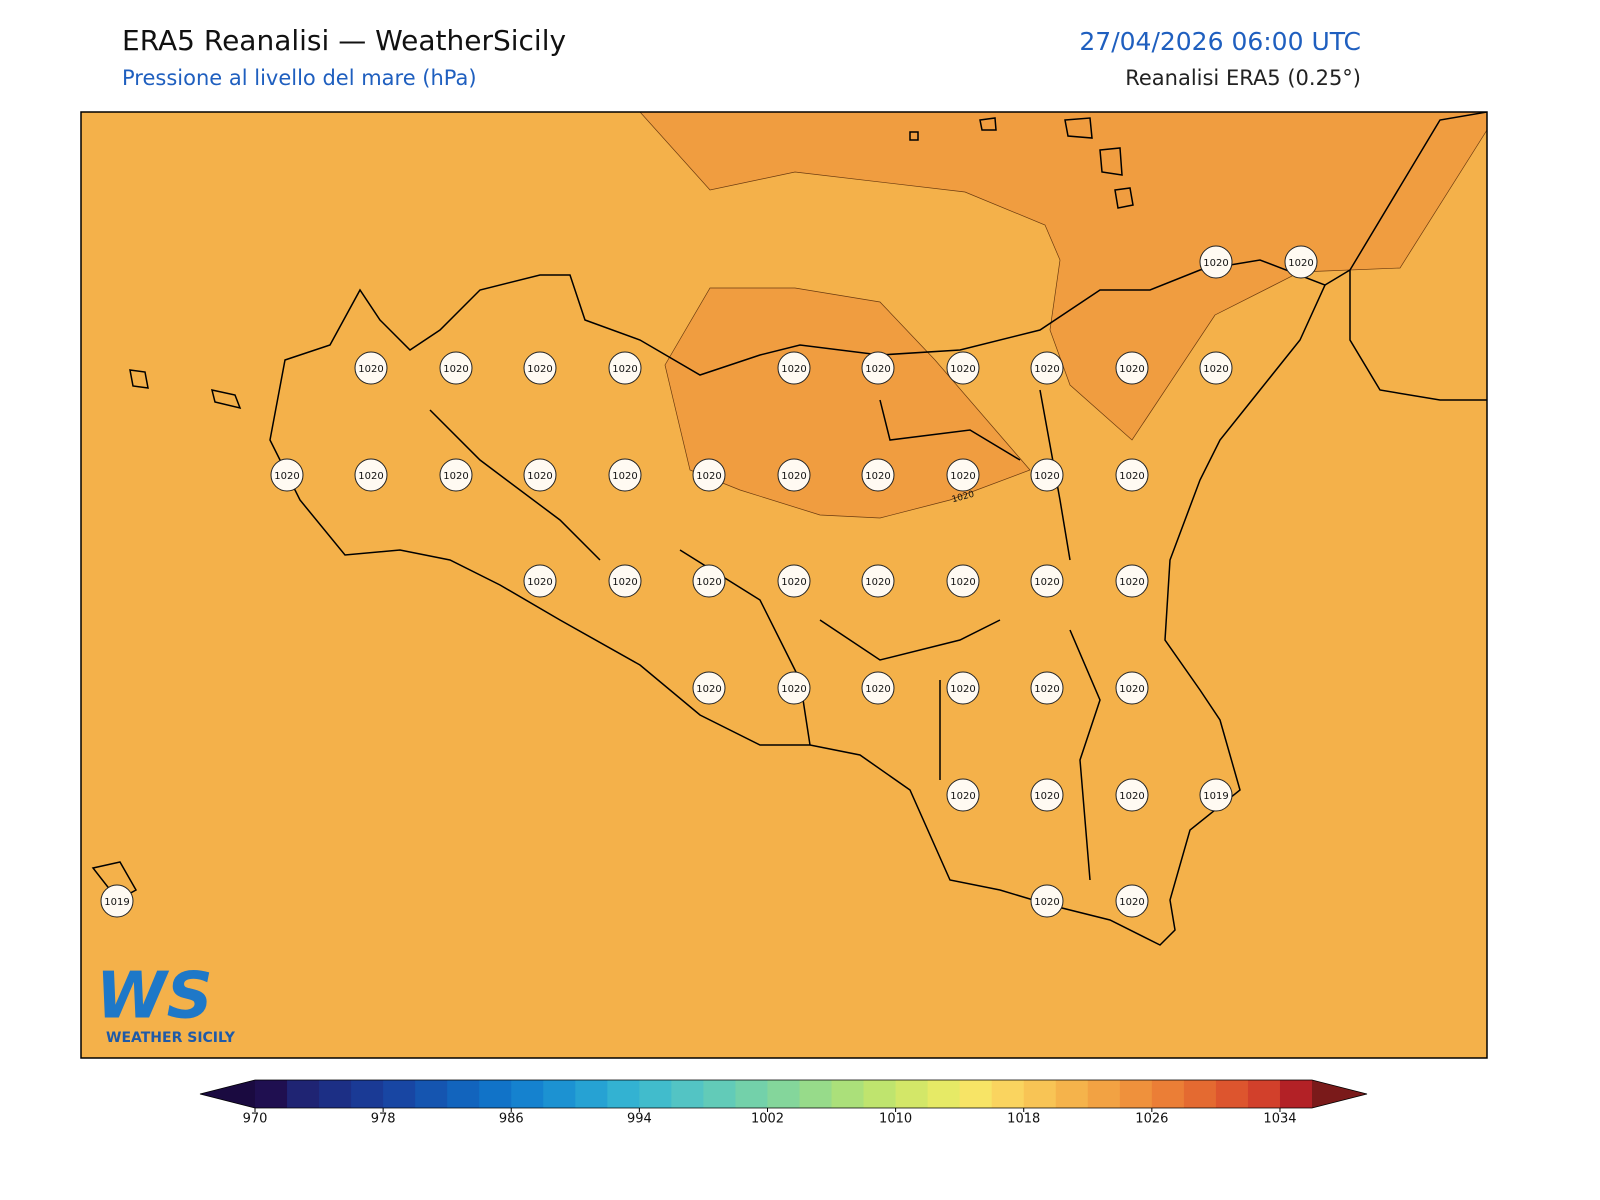  Describe the element at coordinates (227, 1094) in the screenshot. I see `colorbar-under` at that location.